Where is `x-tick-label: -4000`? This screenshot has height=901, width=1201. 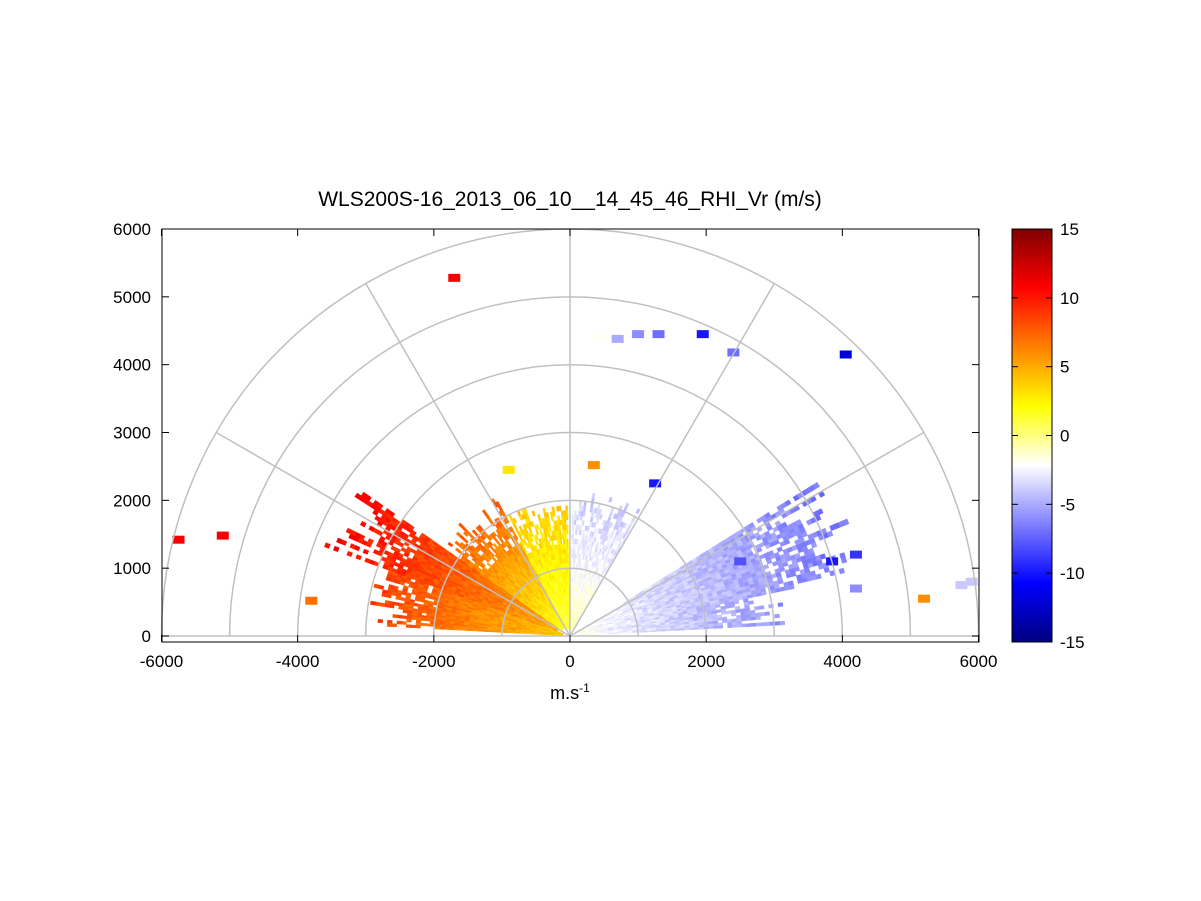
x-tick-label: -4000 is located at coordinates (297, 661).